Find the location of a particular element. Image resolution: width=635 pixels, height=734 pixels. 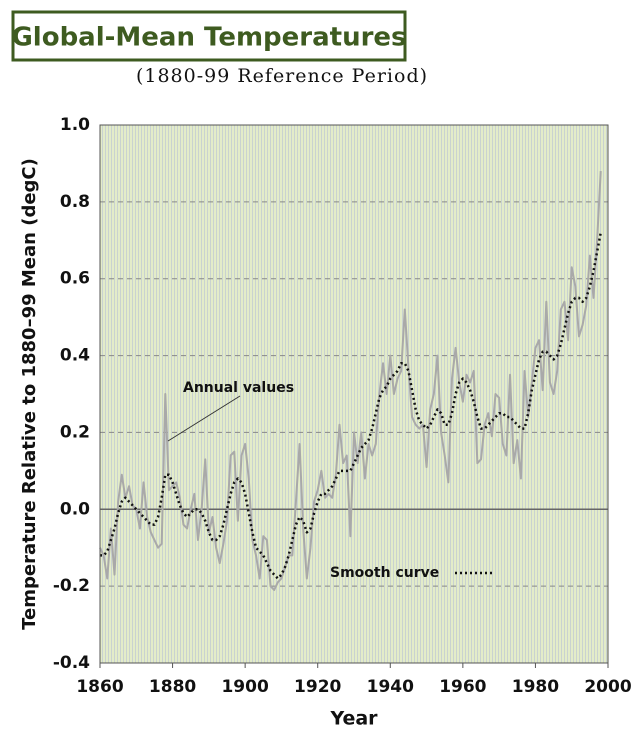

y-tick-label: 0.0 is located at coordinates (75, 509).